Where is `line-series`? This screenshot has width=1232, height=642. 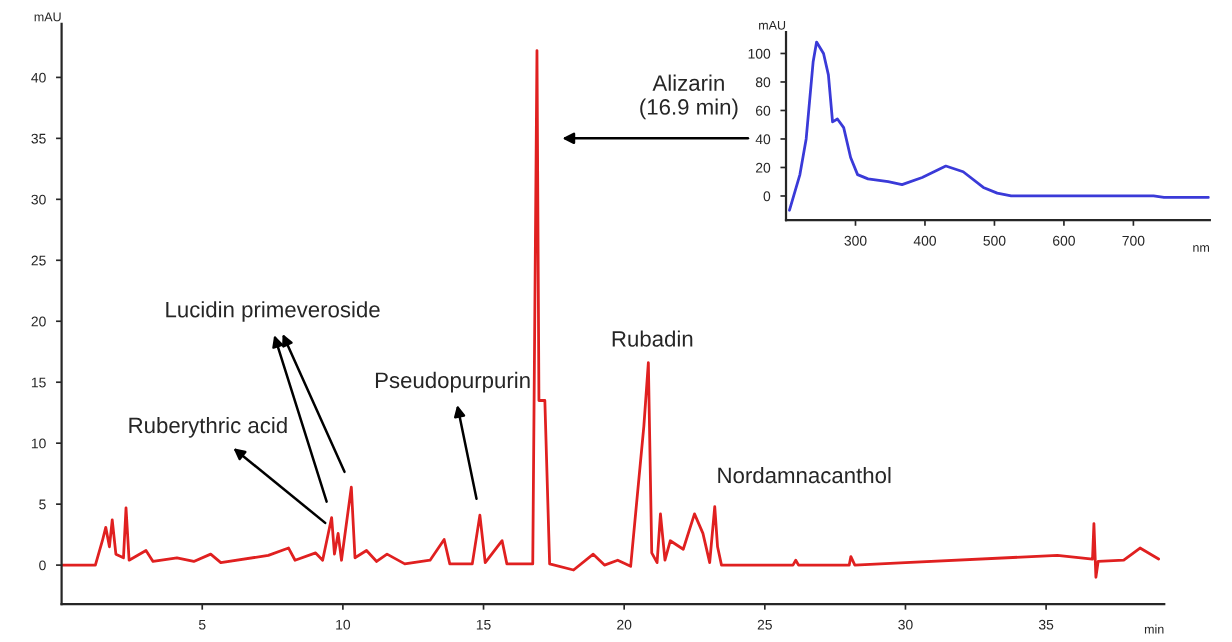
line-series is located at coordinates (999, 126).